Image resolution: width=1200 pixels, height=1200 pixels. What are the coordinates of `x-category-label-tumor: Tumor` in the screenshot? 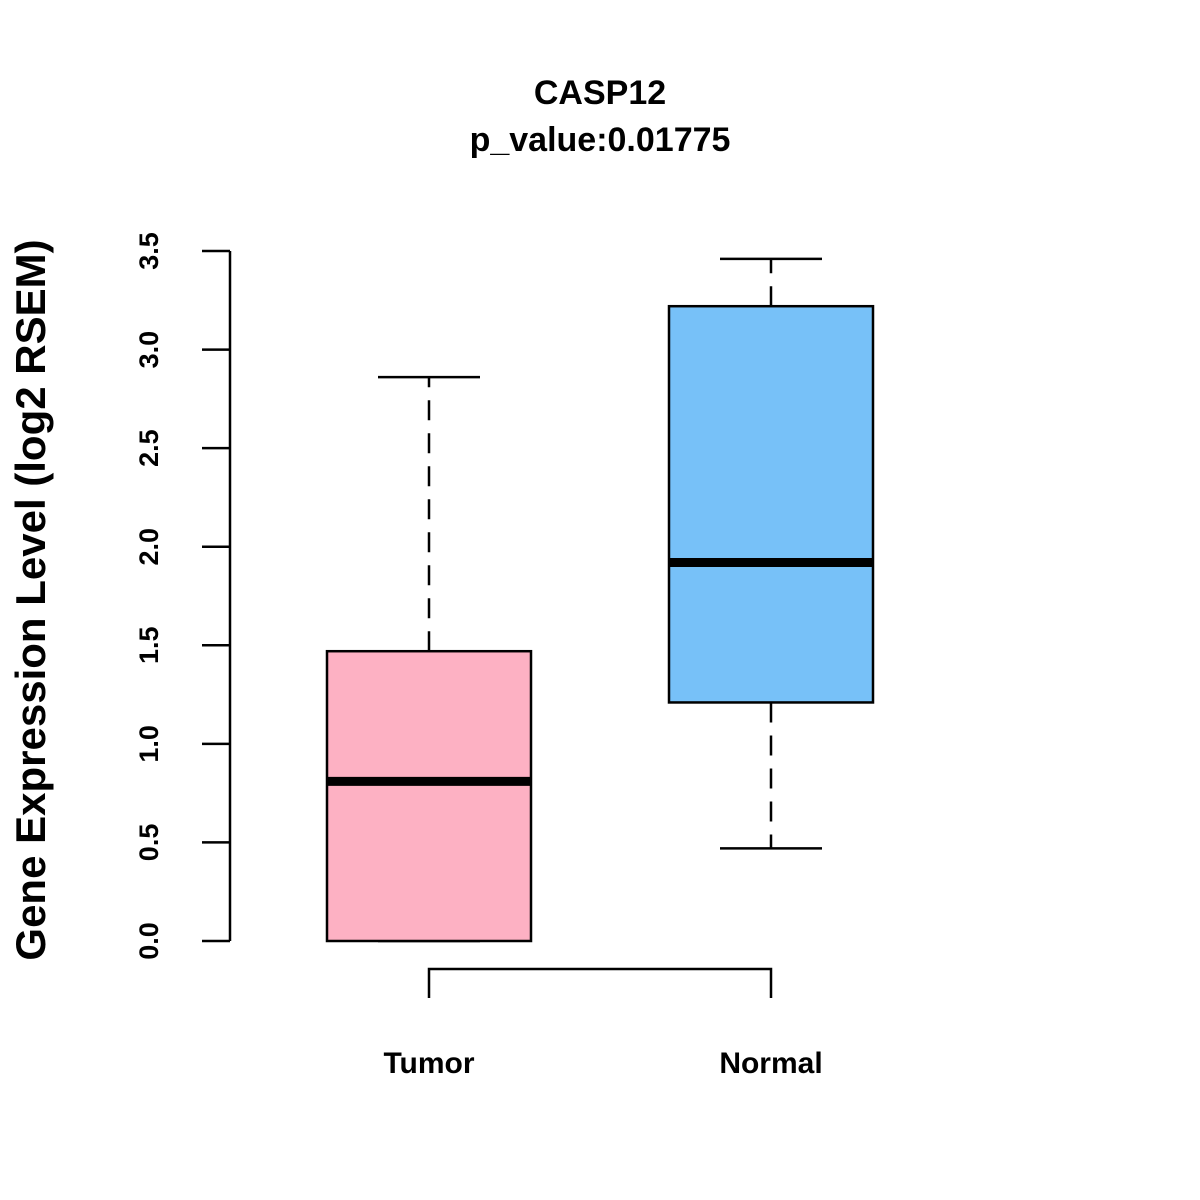 It's located at (428, 1063).